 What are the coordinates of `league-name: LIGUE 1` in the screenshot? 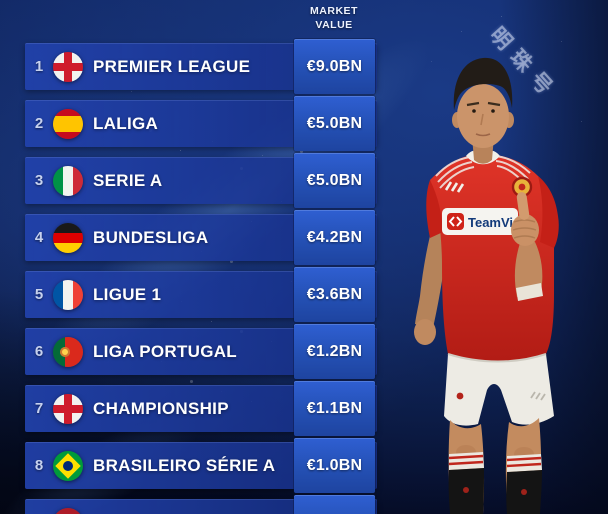 It's located at (127, 294).